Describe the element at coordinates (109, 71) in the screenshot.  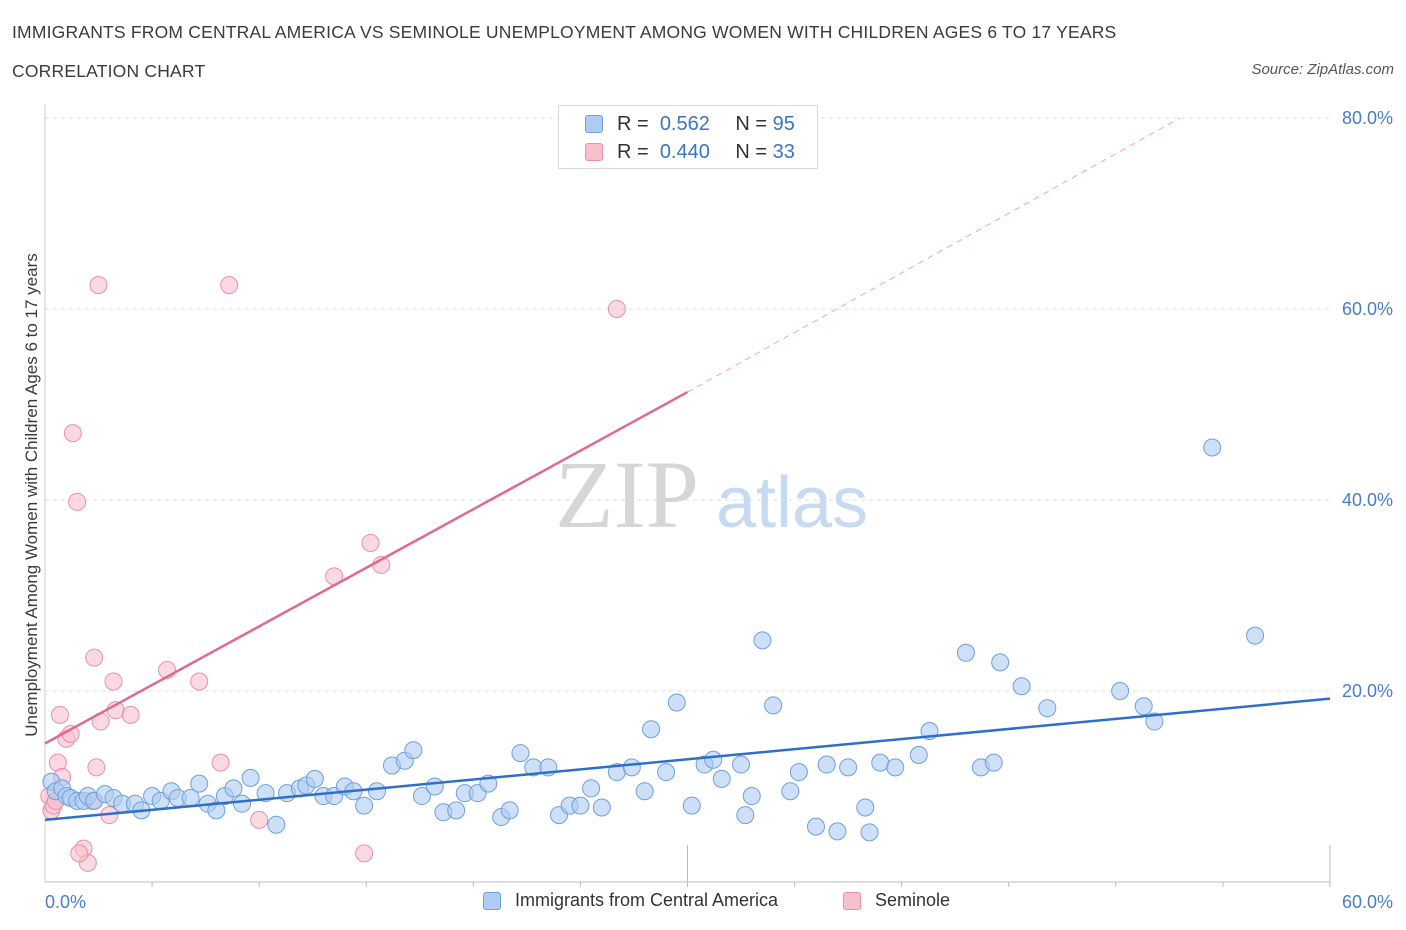
I see `chart-subtitle: CORRELATION CHART` at that location.